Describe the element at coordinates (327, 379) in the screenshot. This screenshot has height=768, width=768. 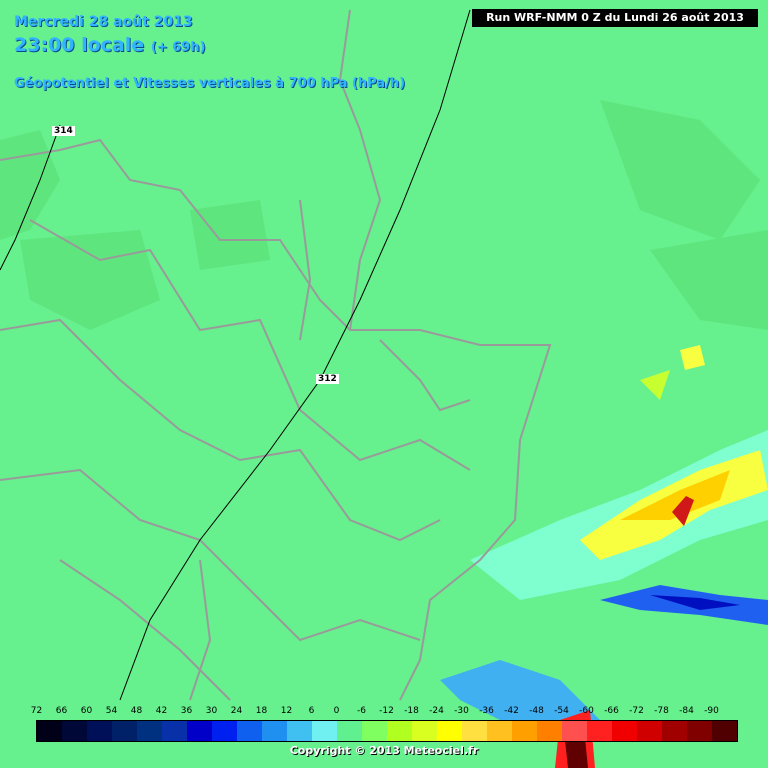
I see `contour-label: 312` at that location.